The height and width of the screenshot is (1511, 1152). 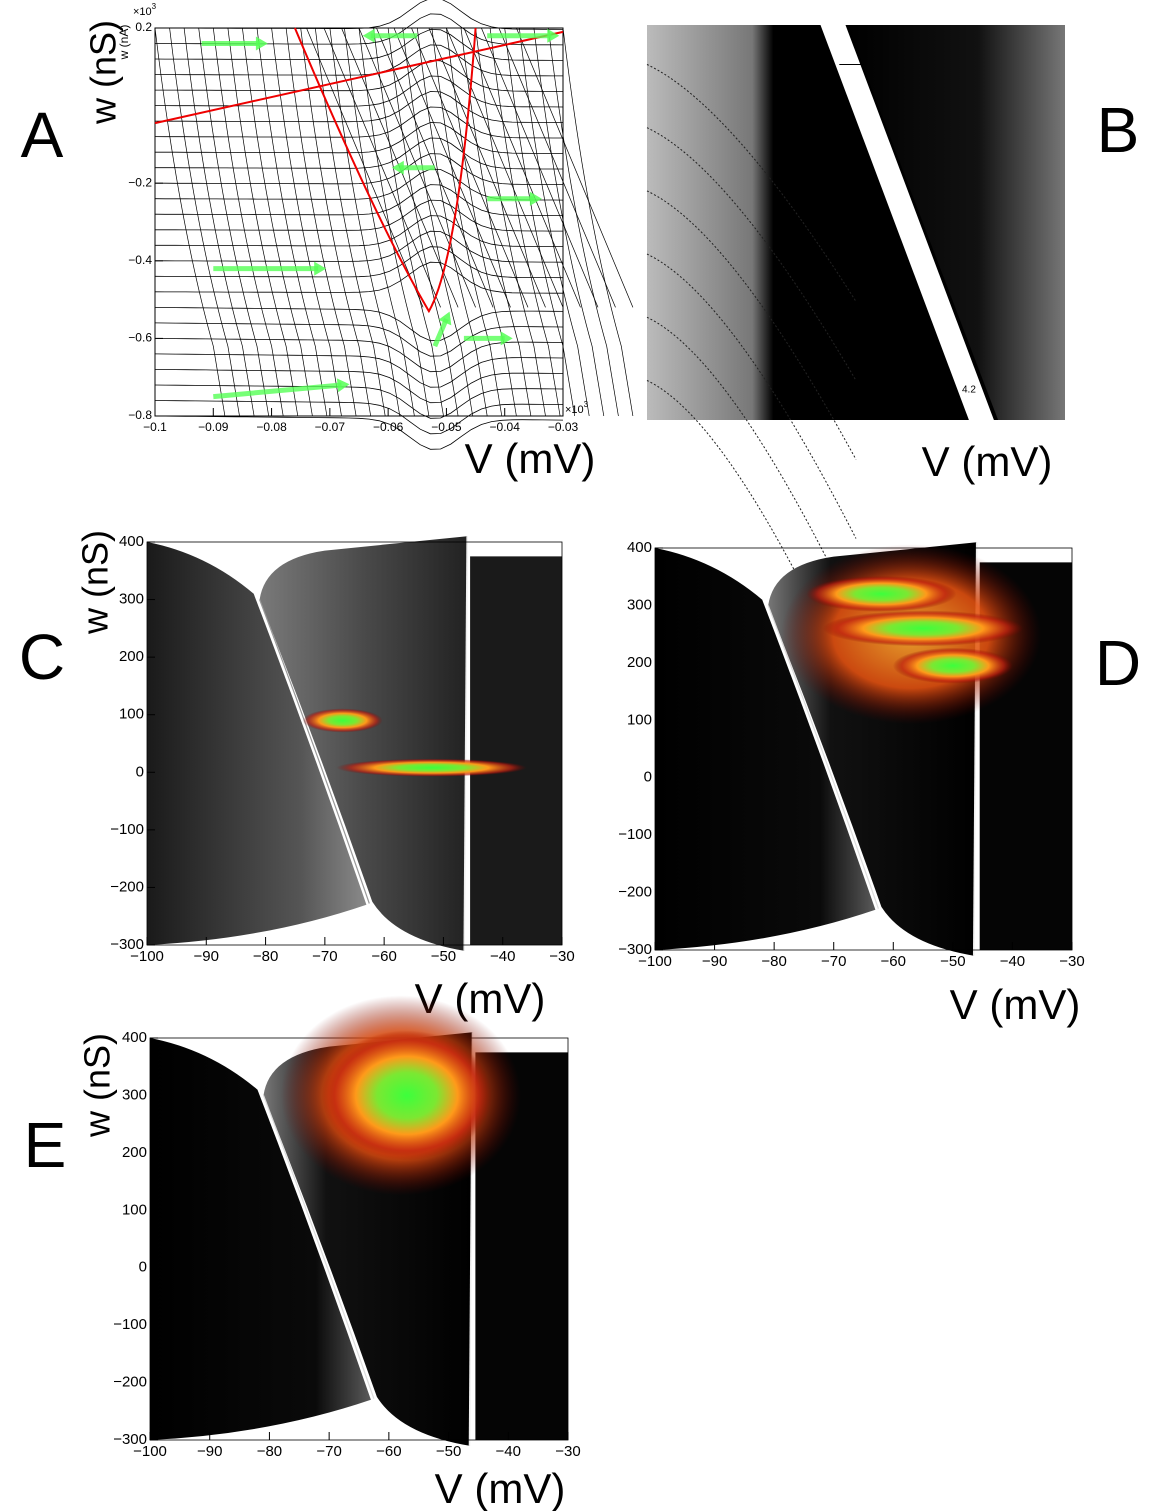 What do you see at coordinates (655, 961) in the screenshot?
I see `x-tick-label: −100` at bounding box center [655, 961].